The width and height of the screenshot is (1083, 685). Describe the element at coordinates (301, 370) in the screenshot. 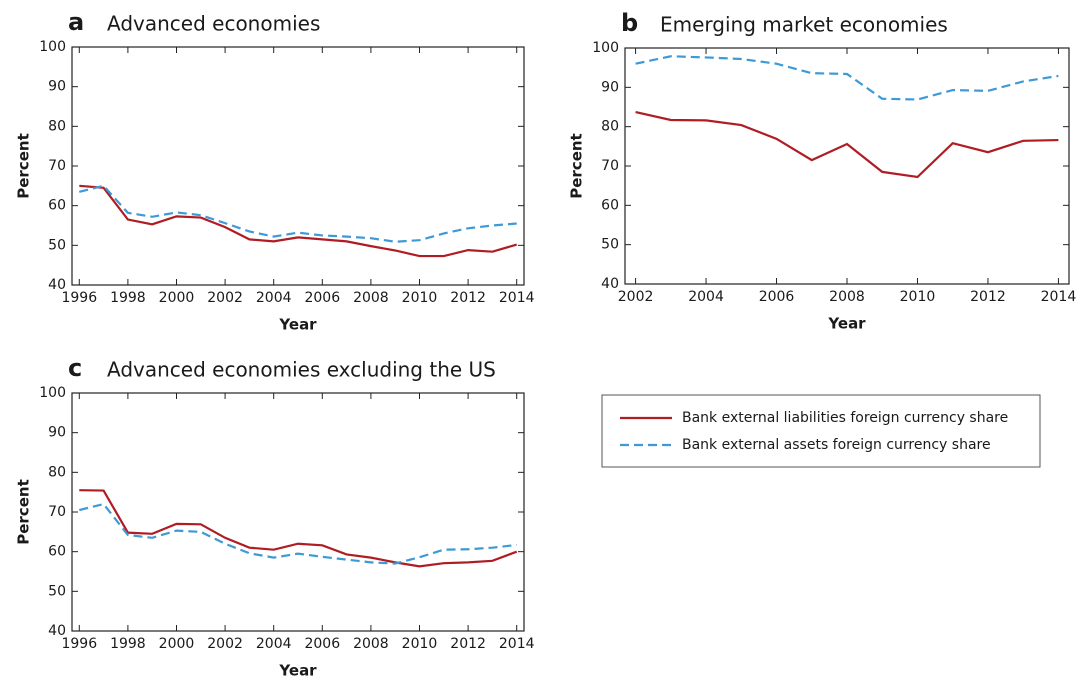

I see `panel-title: Advanced economies excluding the US` at that location.